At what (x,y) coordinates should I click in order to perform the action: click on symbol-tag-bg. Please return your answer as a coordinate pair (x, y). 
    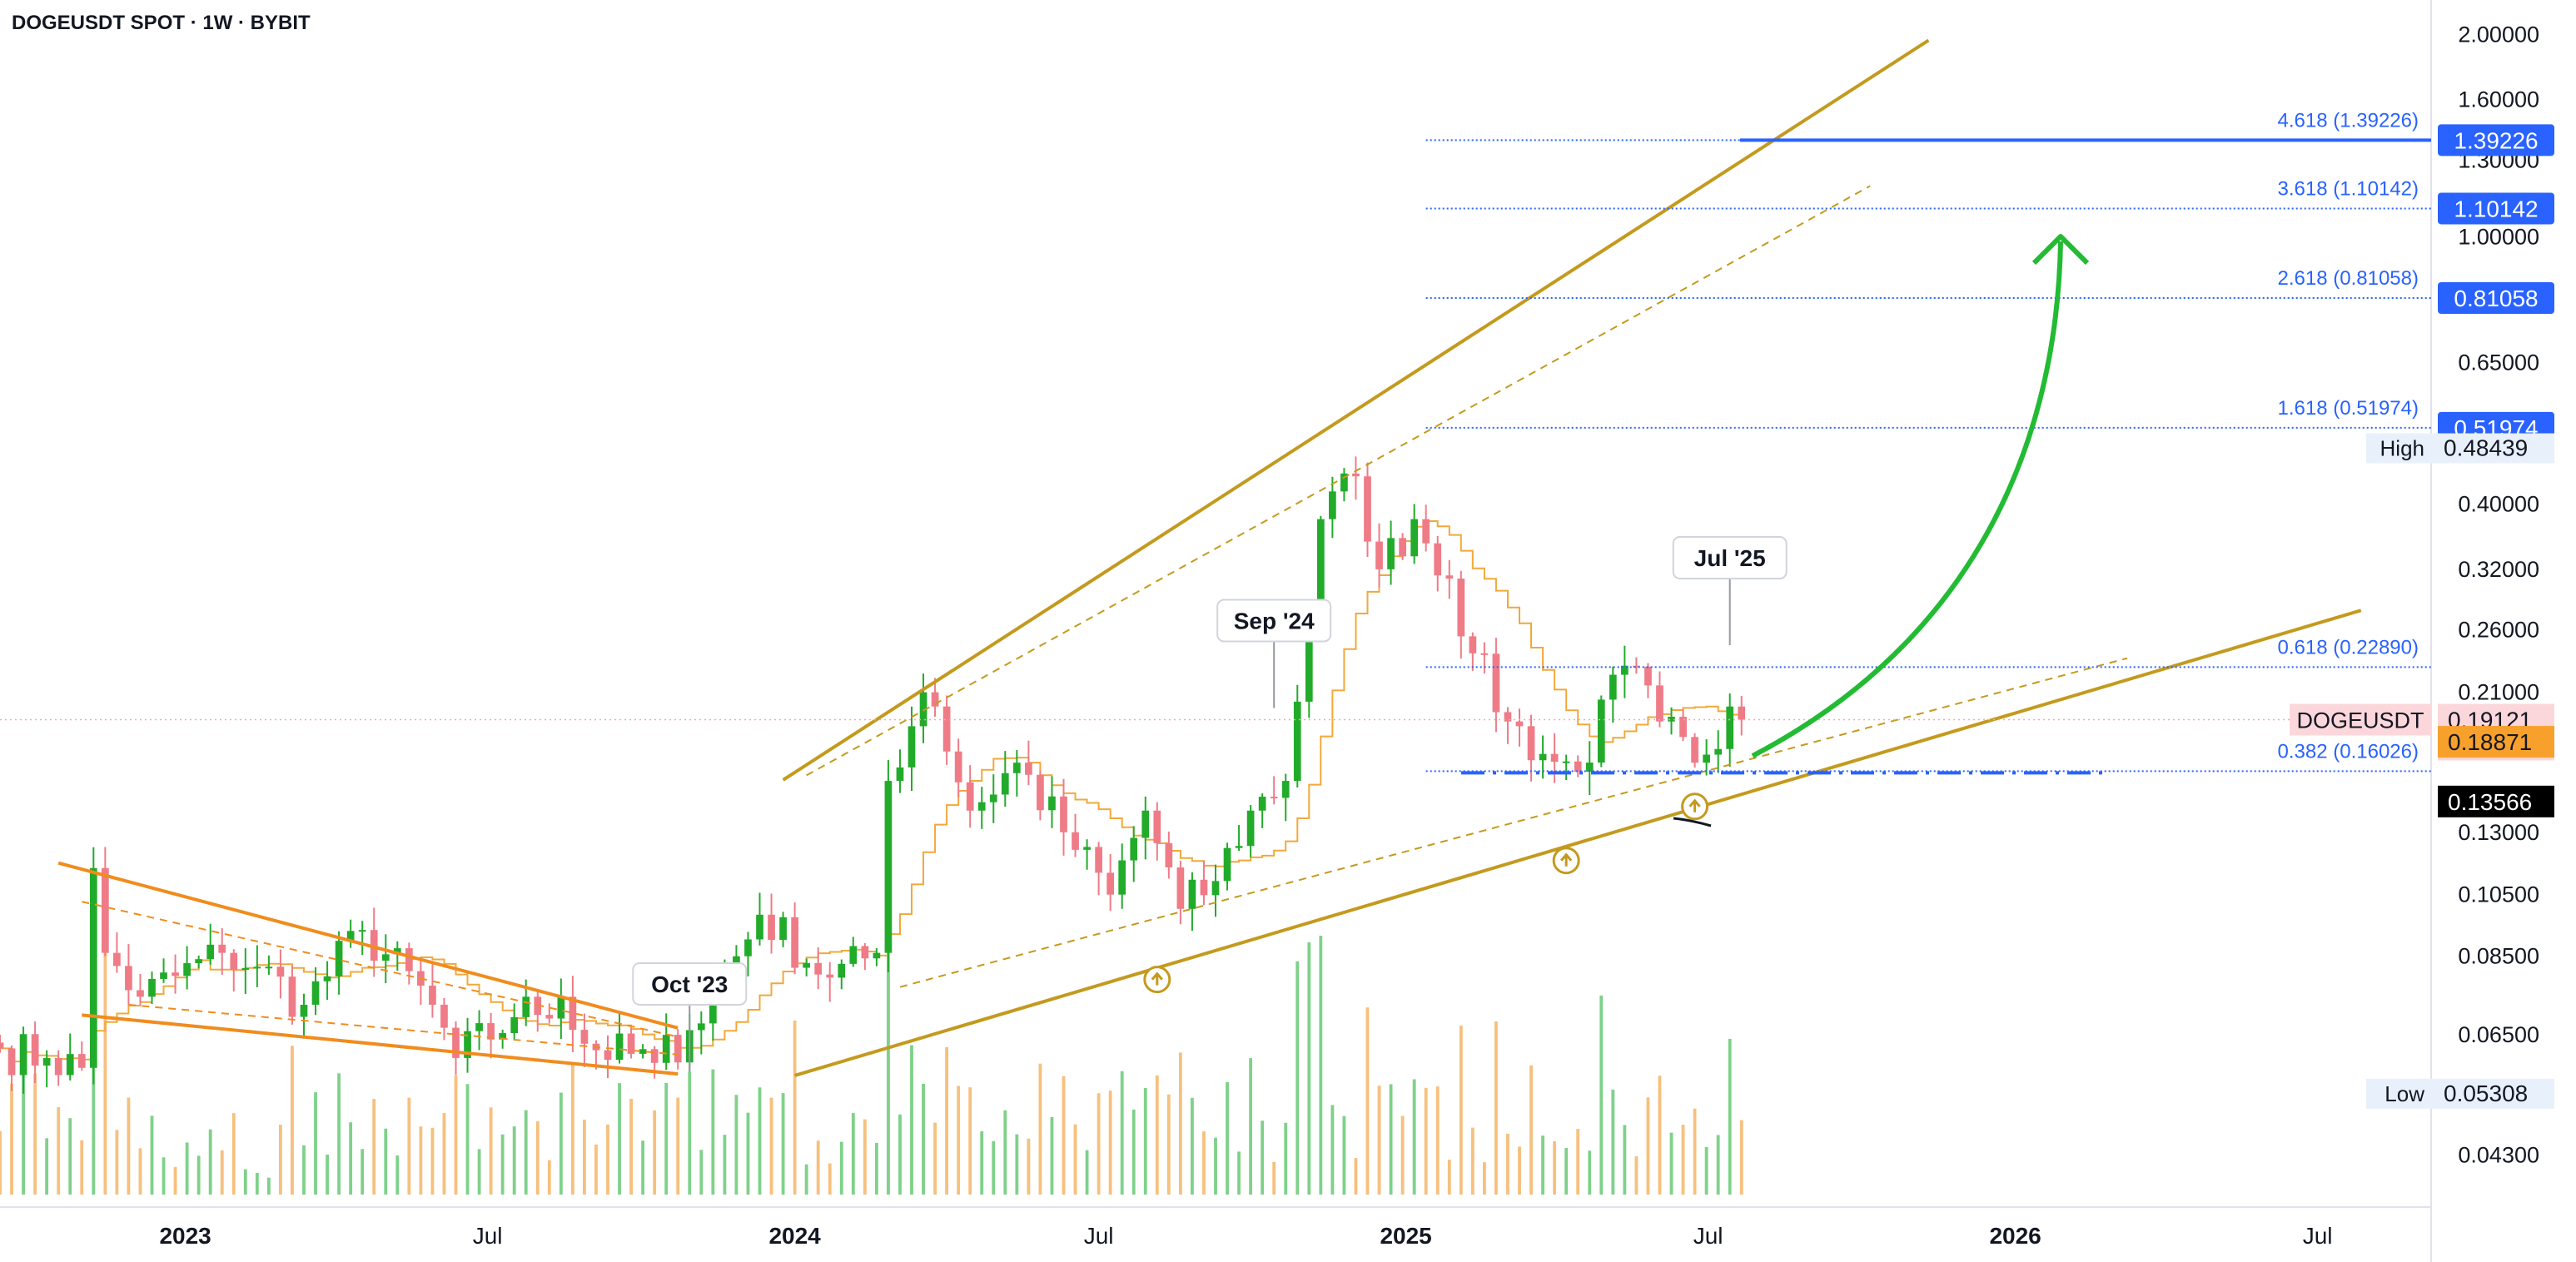
    Looking at the image, I should click on (2360, 720).